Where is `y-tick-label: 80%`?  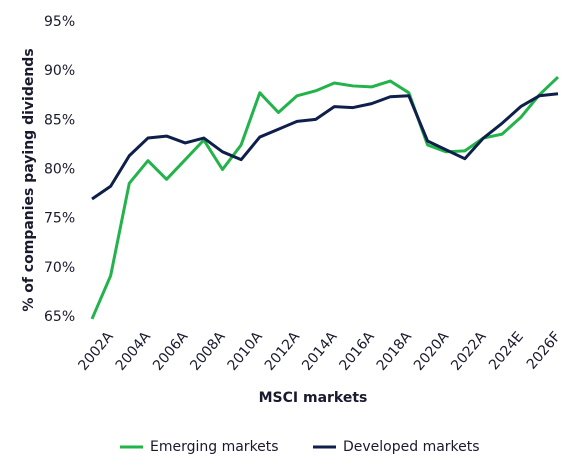 y-tick-label: 80% is located at coordinates (59, 170).